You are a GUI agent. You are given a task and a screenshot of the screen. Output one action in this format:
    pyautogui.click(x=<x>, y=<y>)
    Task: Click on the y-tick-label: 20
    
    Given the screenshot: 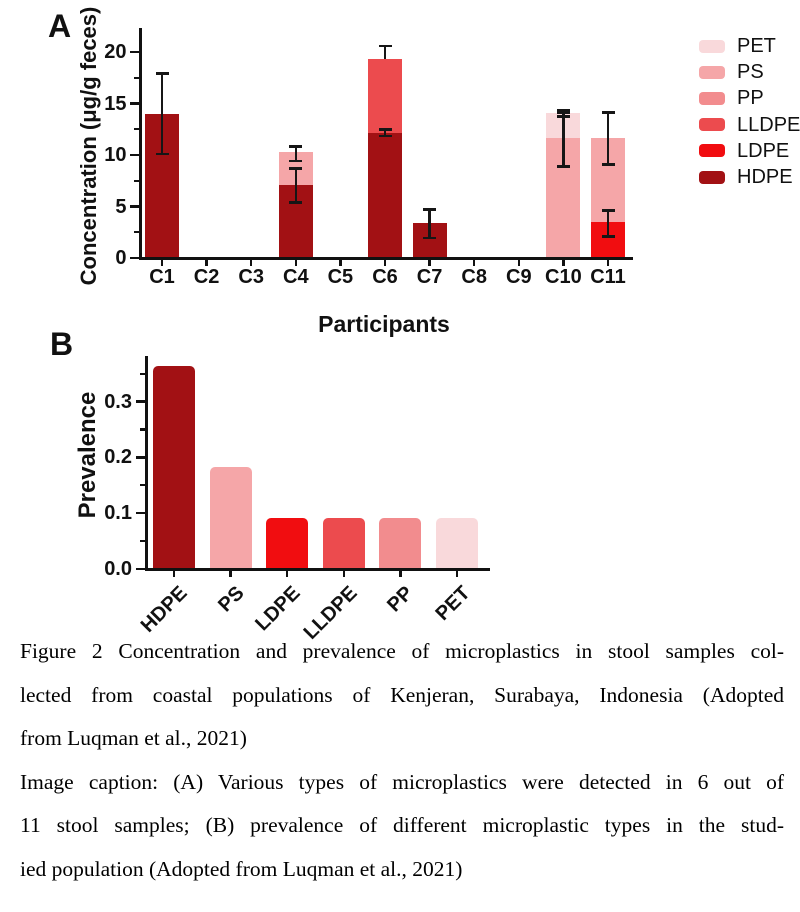 What is the action you would take?
    pyautogui.click(x=115, y=52)
    